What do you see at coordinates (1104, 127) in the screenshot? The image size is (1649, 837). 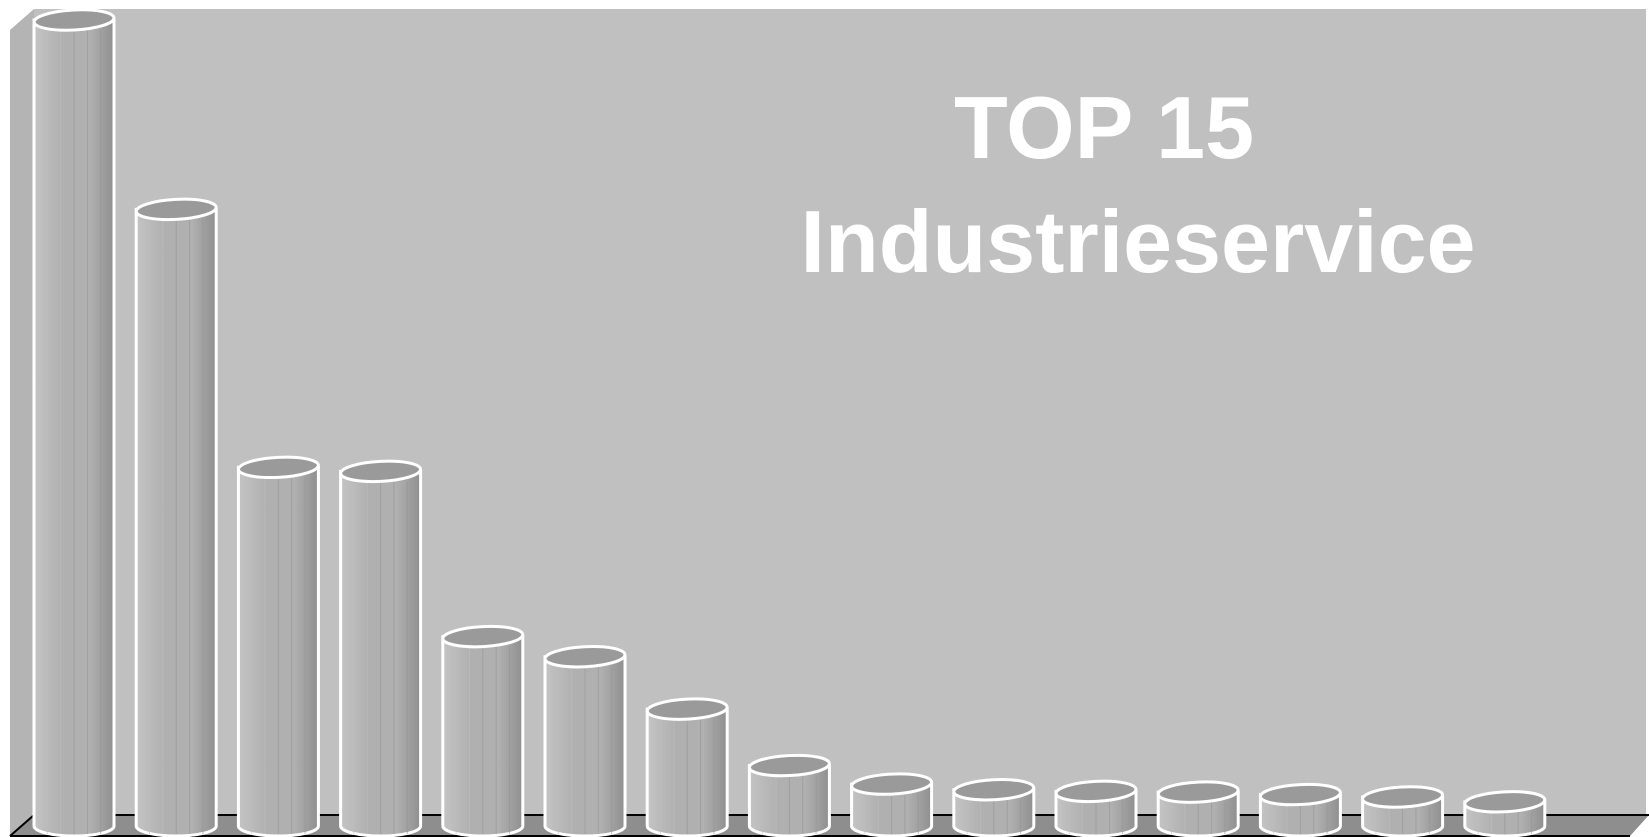 I see `chart-title-line-1: TOP 15` at bounding box center [1104, 127].